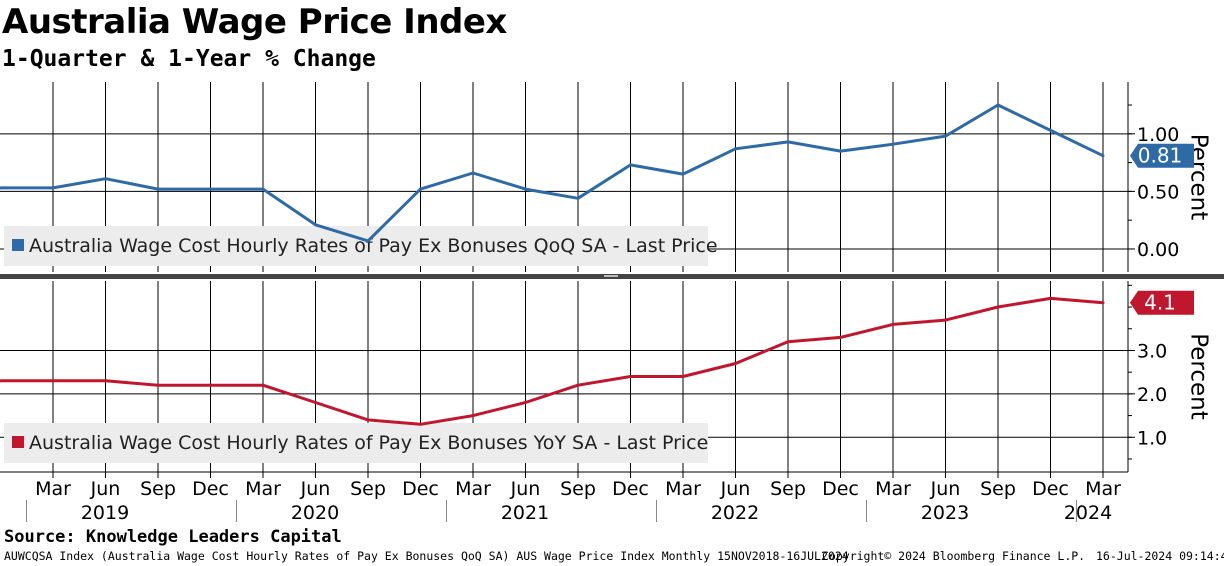  What do you see at coordinates (254, 22) in the screenshot?
I see `chart-title: Australia Wage Price Index` at bounding box center [254, 22].